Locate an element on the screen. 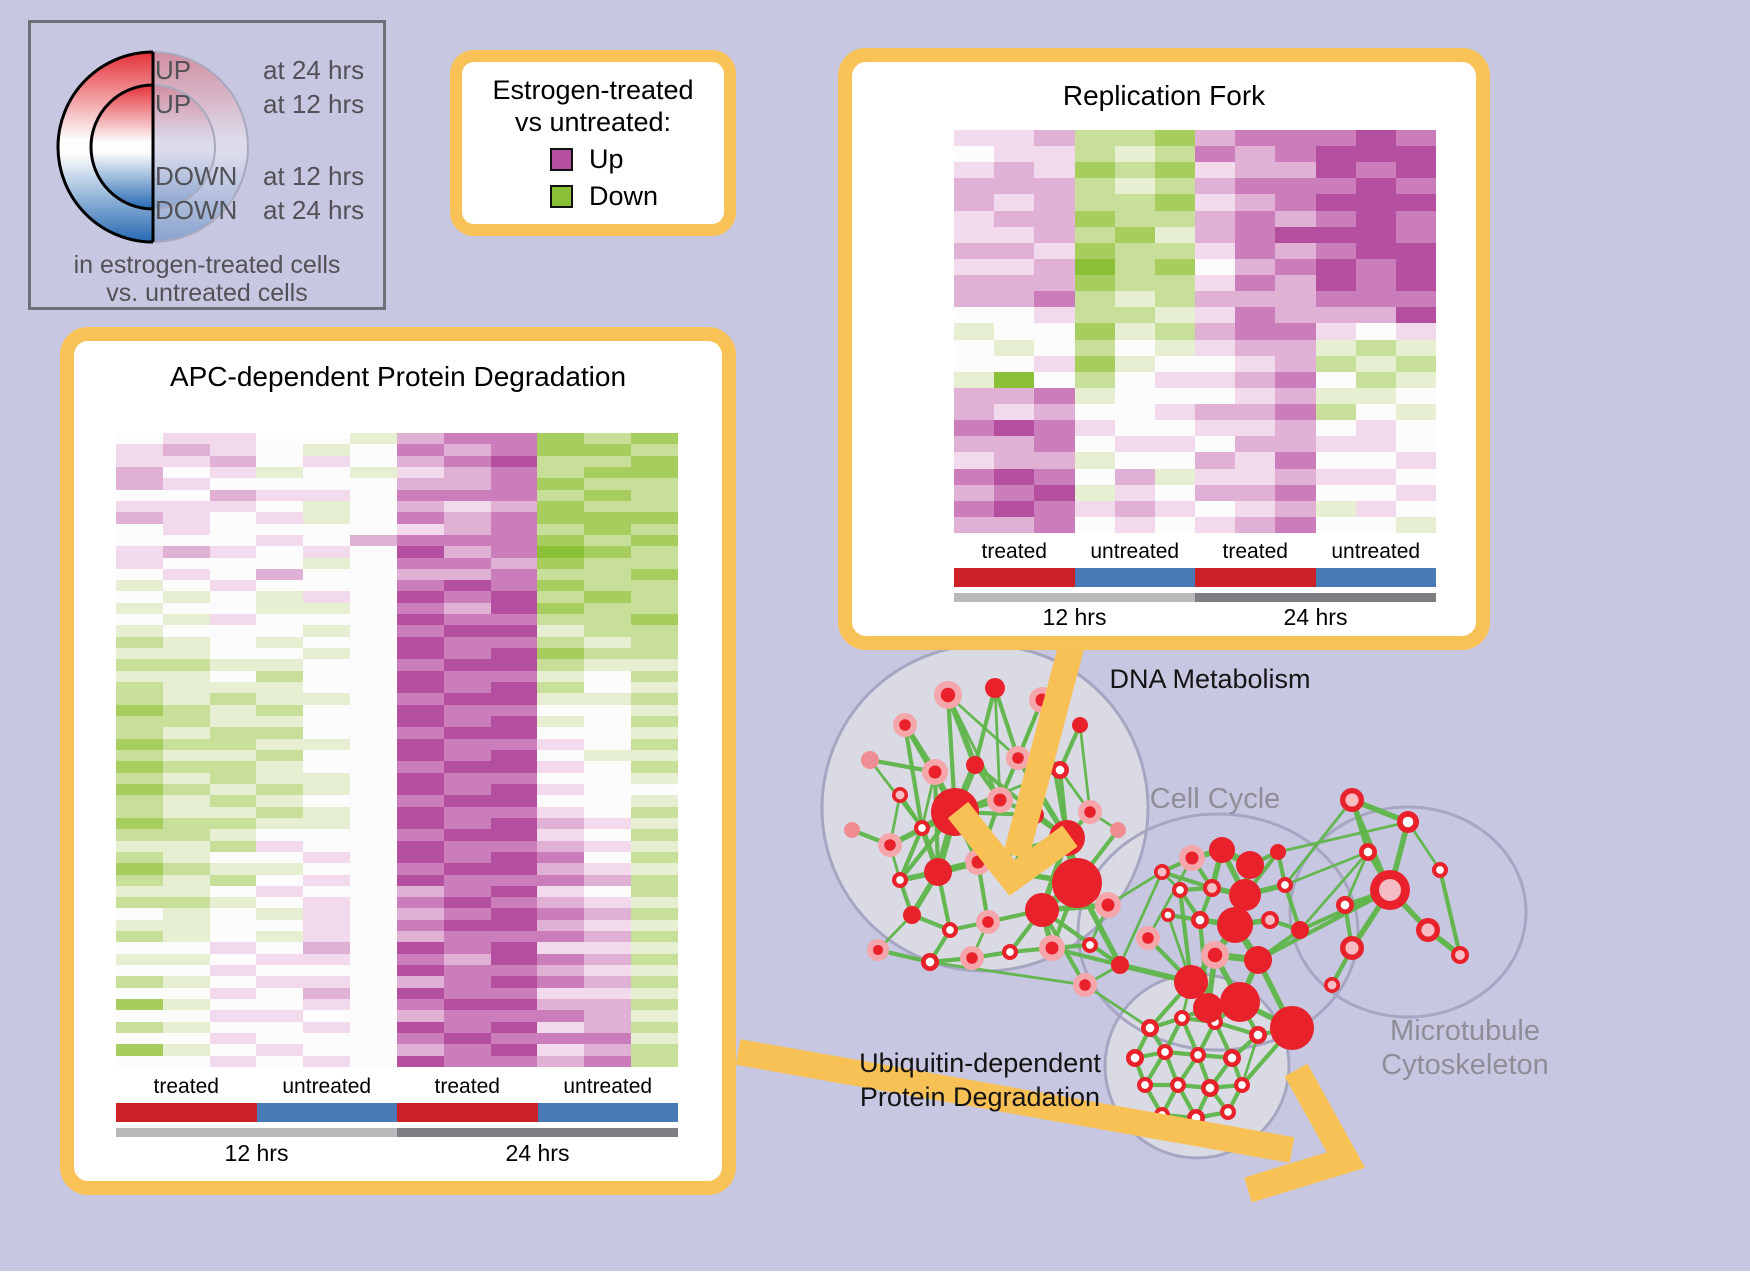  apc-12hrs-label: 12 hrs is located at coordinates (256, 1153).